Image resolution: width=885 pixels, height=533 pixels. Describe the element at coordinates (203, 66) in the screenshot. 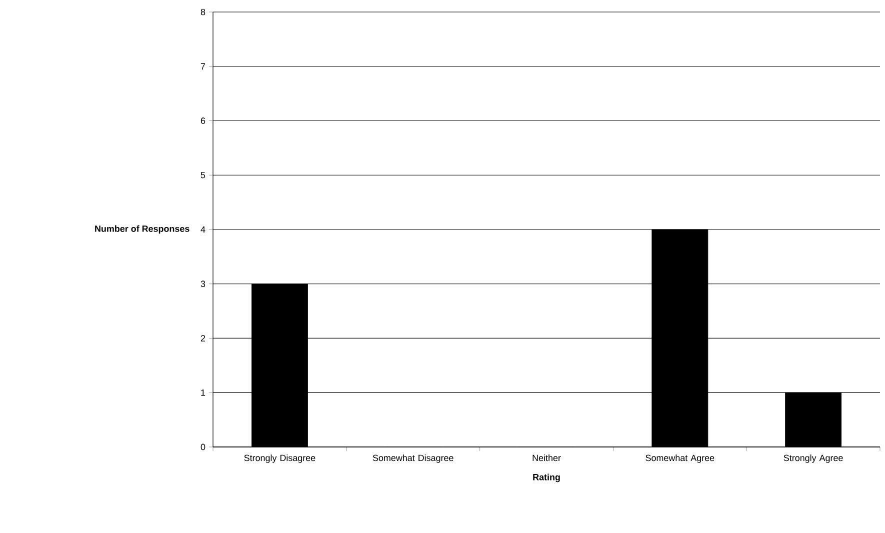

I see `y-tick-label: 7` at that location.